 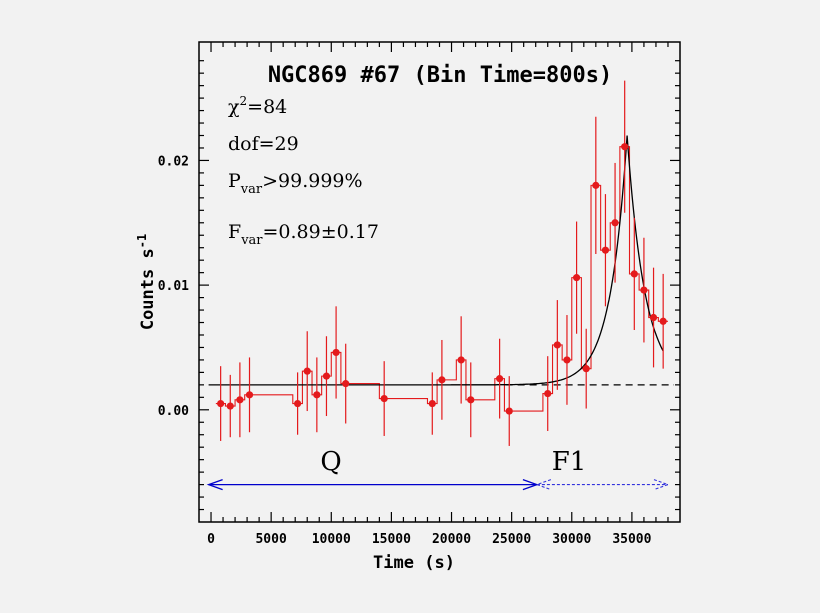 I want to click on pvar-stat: Pvar>99.999%, so click(x=295, y=183).